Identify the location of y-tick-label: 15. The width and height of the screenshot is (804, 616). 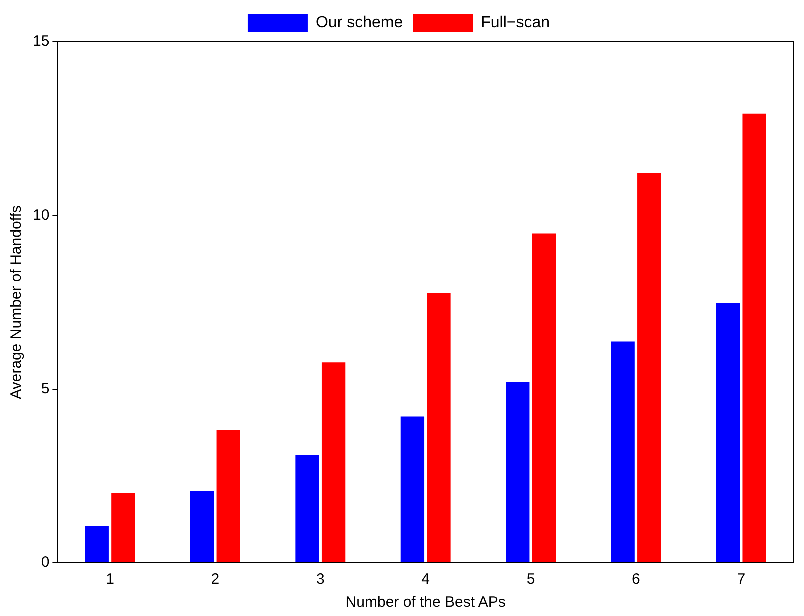
(41, 41).